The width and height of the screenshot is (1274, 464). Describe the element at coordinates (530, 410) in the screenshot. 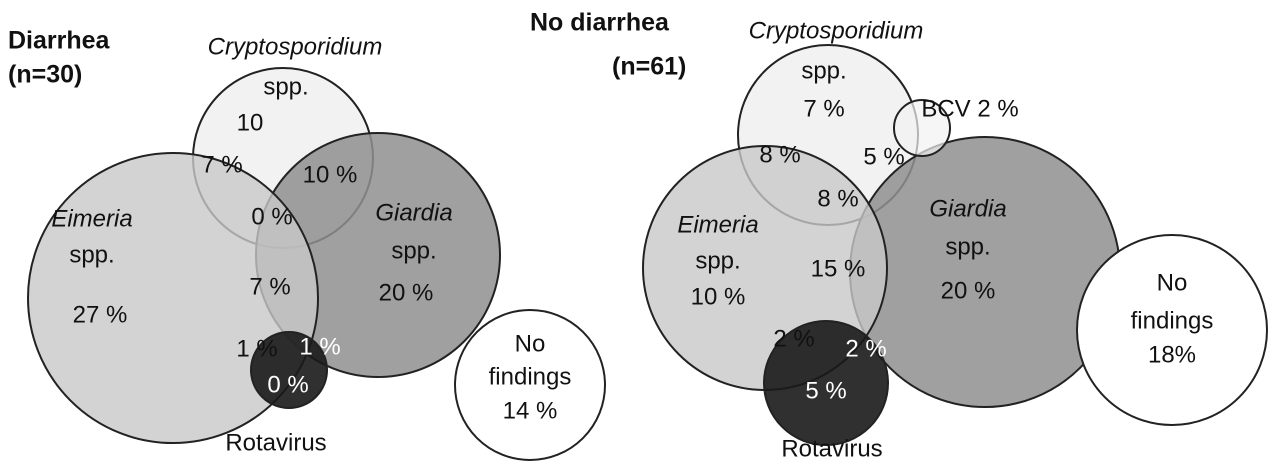

I see `set-label: 14 %` at that location.